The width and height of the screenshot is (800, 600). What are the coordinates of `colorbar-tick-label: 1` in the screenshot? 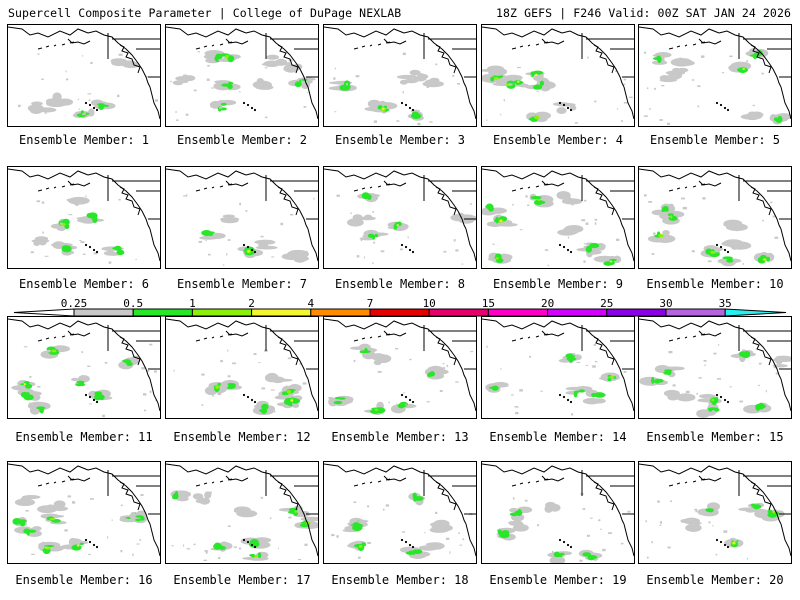 It's located at (192, 303).